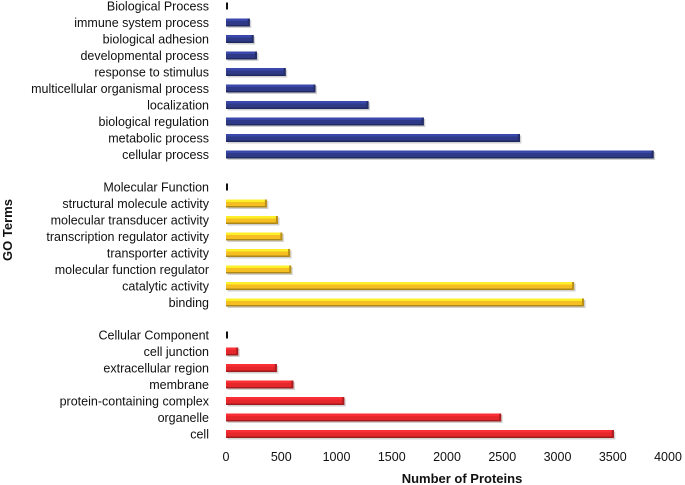 The height and width of the screenshot is (485, 685). Describe the element at coordinates (668, 457) in the screenshot. I see `x-tick-label-4000: 4000` at that location.